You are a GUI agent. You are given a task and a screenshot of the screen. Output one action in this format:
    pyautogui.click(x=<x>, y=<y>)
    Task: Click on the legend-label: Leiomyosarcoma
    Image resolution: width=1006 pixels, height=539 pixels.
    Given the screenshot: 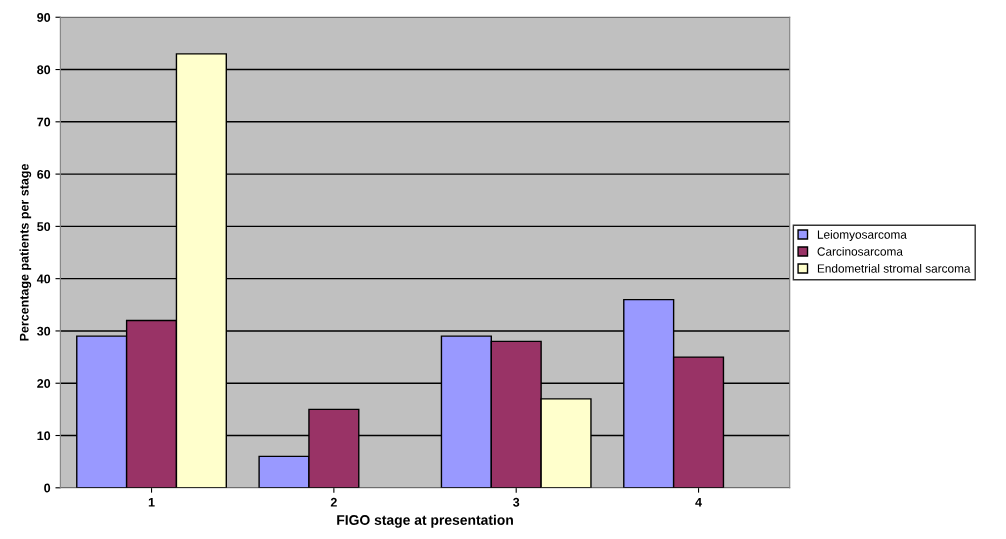 What is the action you would take?
    pyautogui.click(x=862, y=236)
    